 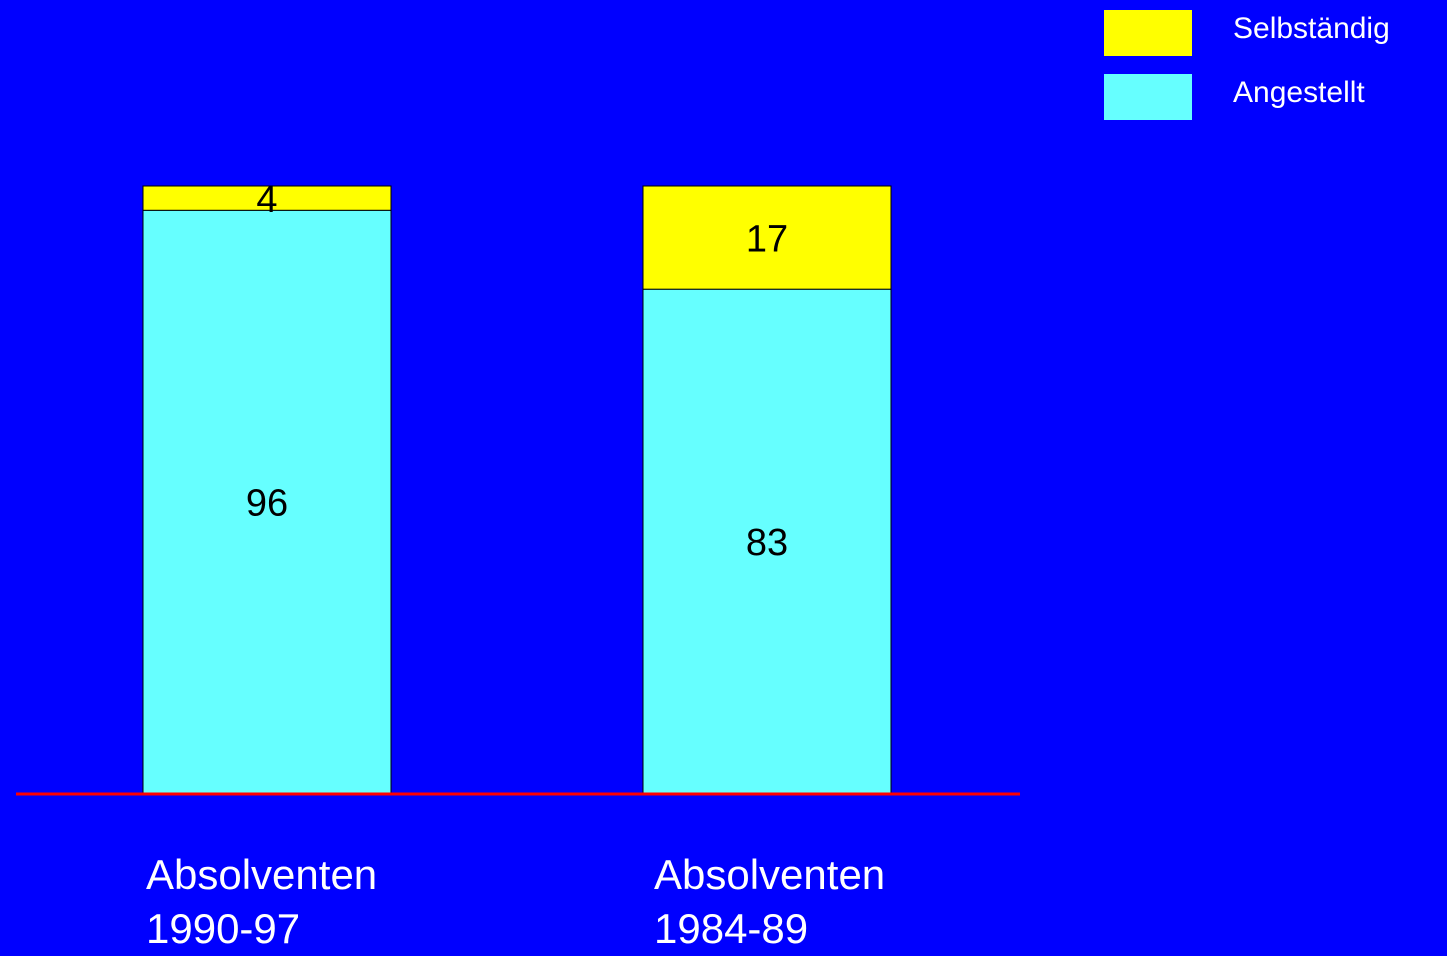 I want to click on category-label-line-2: 1984-89, so click(x=731, y=928).